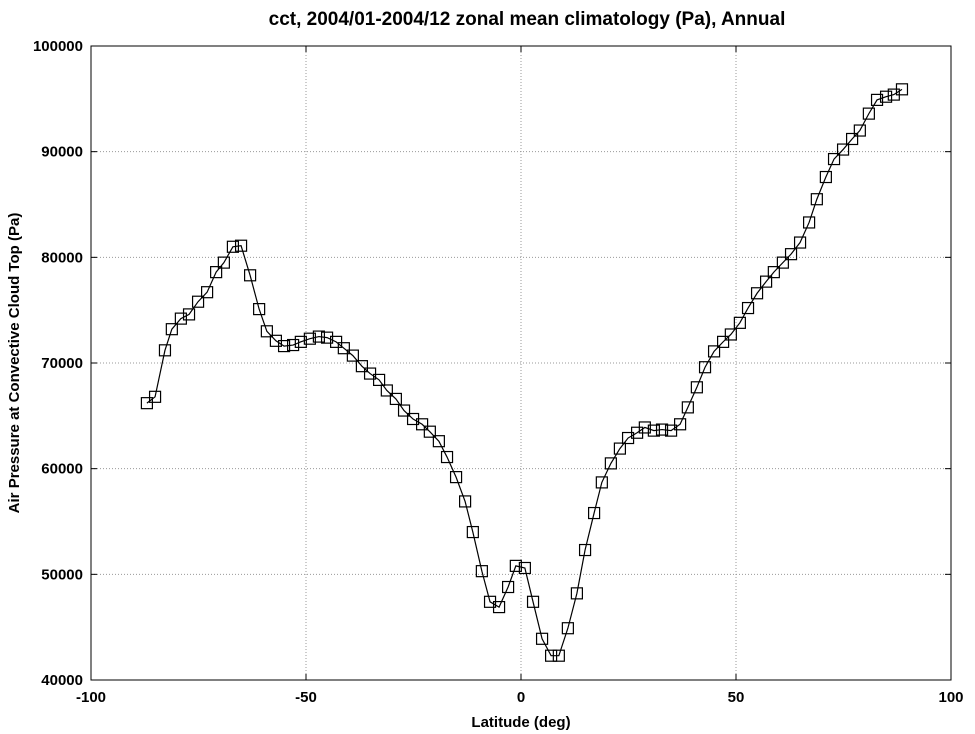 This screenshot has width=975, height=734. What do you see at coordinates (736, 697) in the screenshot?
I see `x-tick-label: 50` at bounding box center [736, 697].